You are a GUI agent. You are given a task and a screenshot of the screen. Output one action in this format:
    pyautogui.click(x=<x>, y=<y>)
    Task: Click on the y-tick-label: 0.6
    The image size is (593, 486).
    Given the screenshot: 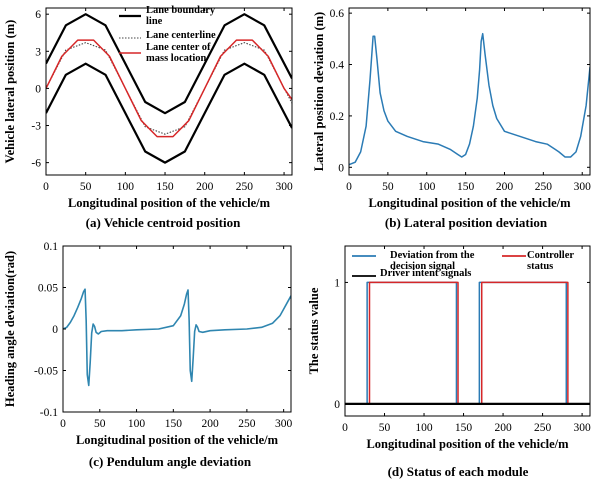 What is the action you would take?
    pyautogui.click(x=337, y=14)
    